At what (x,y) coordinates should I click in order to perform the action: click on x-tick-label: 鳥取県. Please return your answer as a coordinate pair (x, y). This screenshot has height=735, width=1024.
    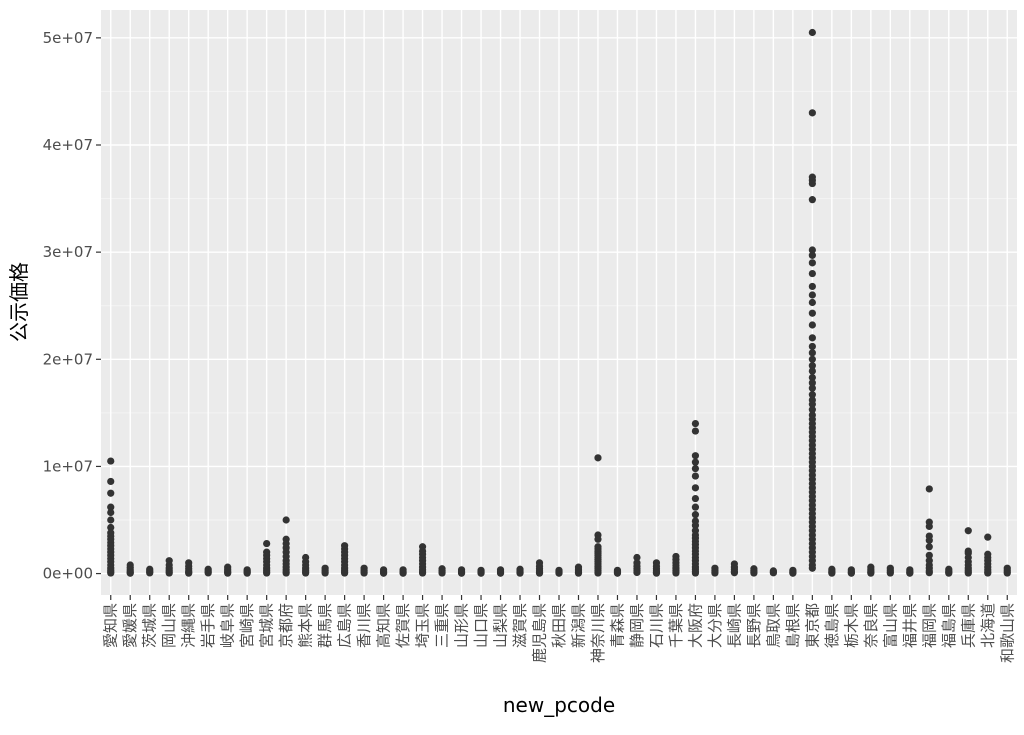
    Looking at the image, I should click on (773, 625).